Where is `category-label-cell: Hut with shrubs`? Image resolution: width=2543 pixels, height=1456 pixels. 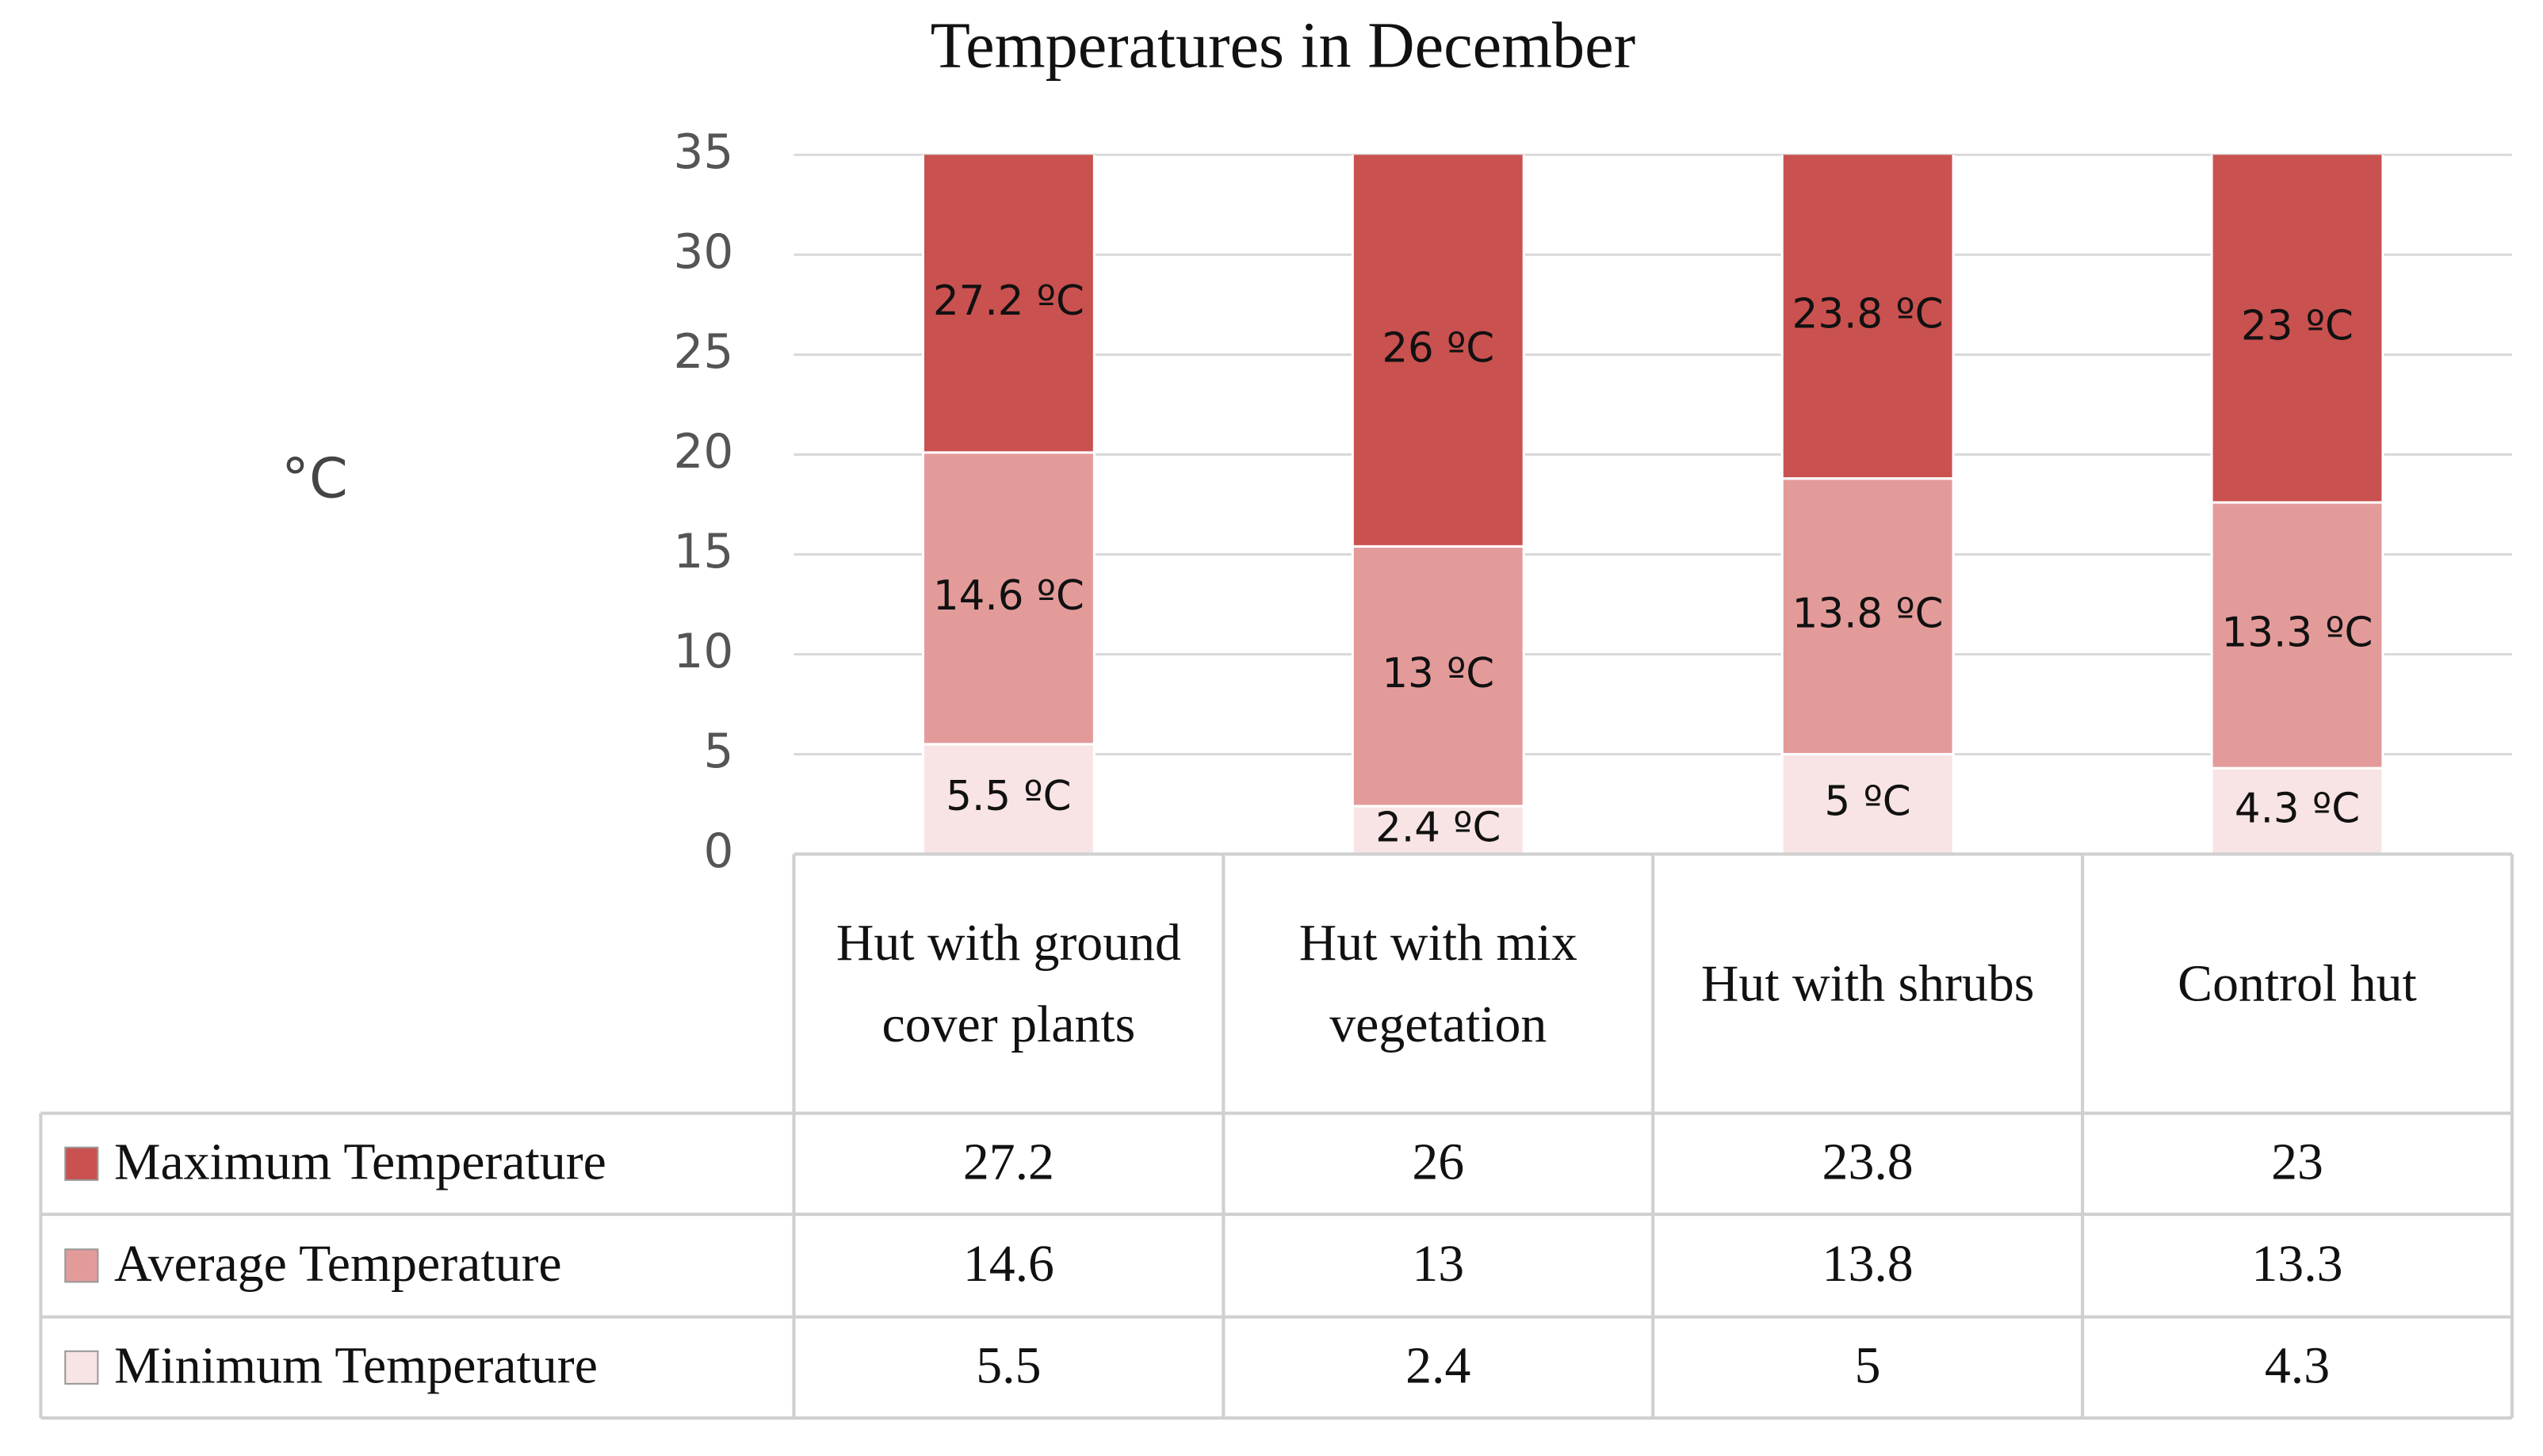
category-label-cell: Hut with shrubs is located at coordinates (1867, 982).